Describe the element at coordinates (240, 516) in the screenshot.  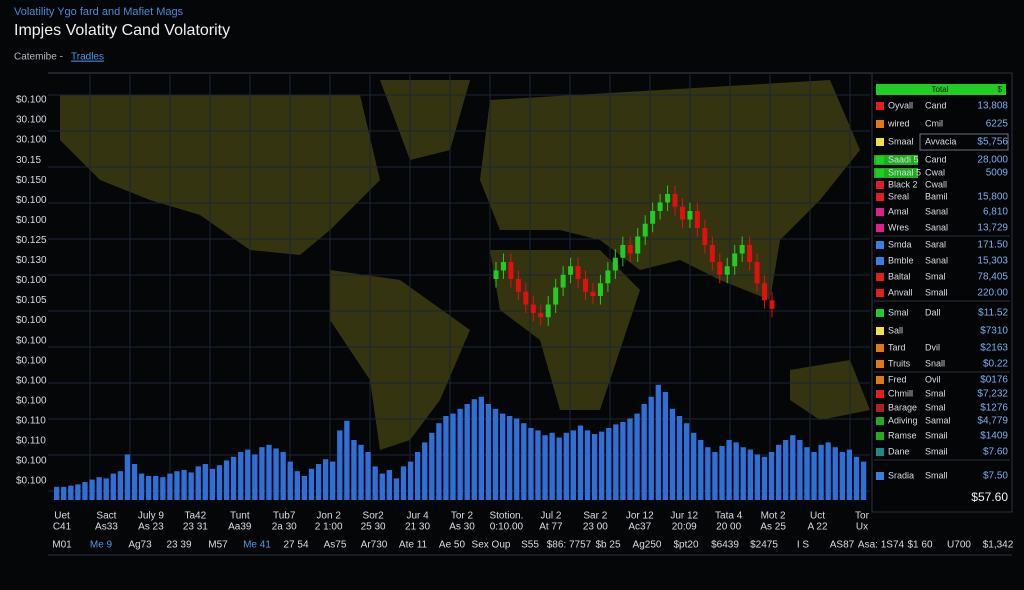
I see `x-label: Tunt` at that location.